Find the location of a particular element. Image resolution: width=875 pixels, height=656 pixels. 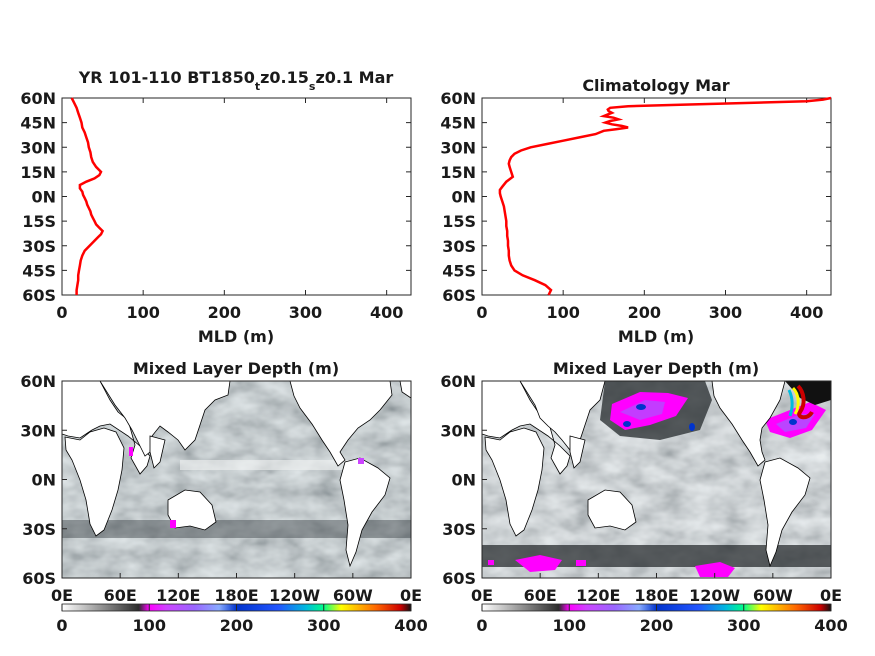

map1-highlight-c is located at coordinates (173, 524).